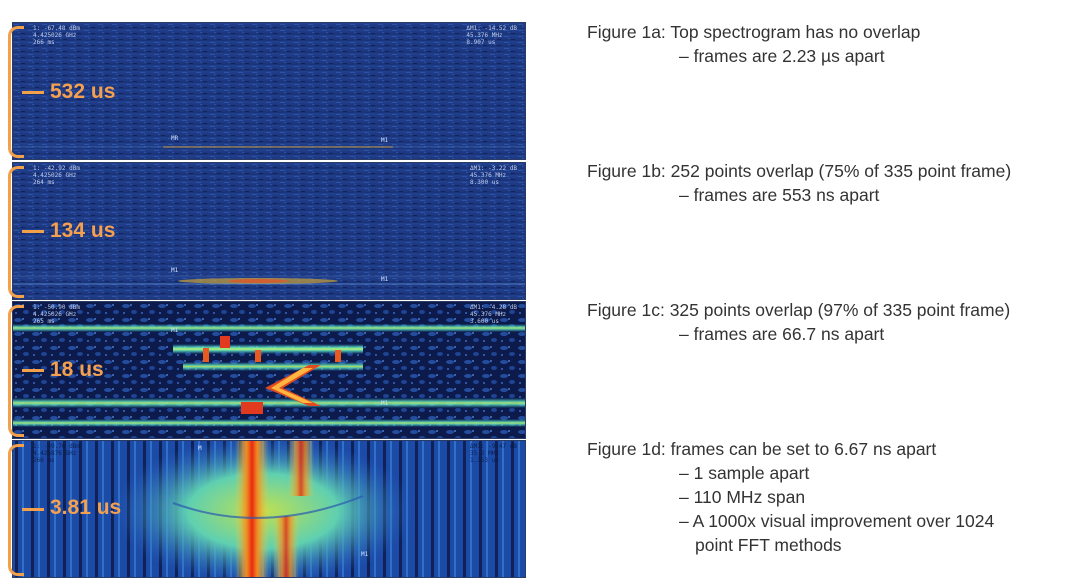 This screenshot has width=1068, height=585. What do you see at coordinates (491, 35) in the screenshot?
I see `readout-right-1a: ΔM1: -14.52 dB 45.376 MHz 8.907 us` at bounding box center [491, 35].